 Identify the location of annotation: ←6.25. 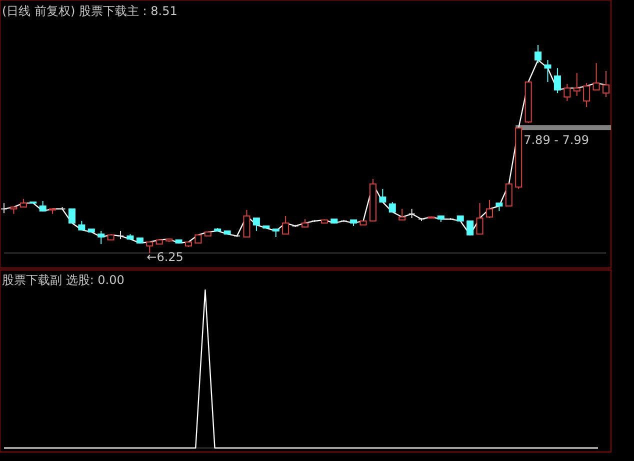
(165, 257).